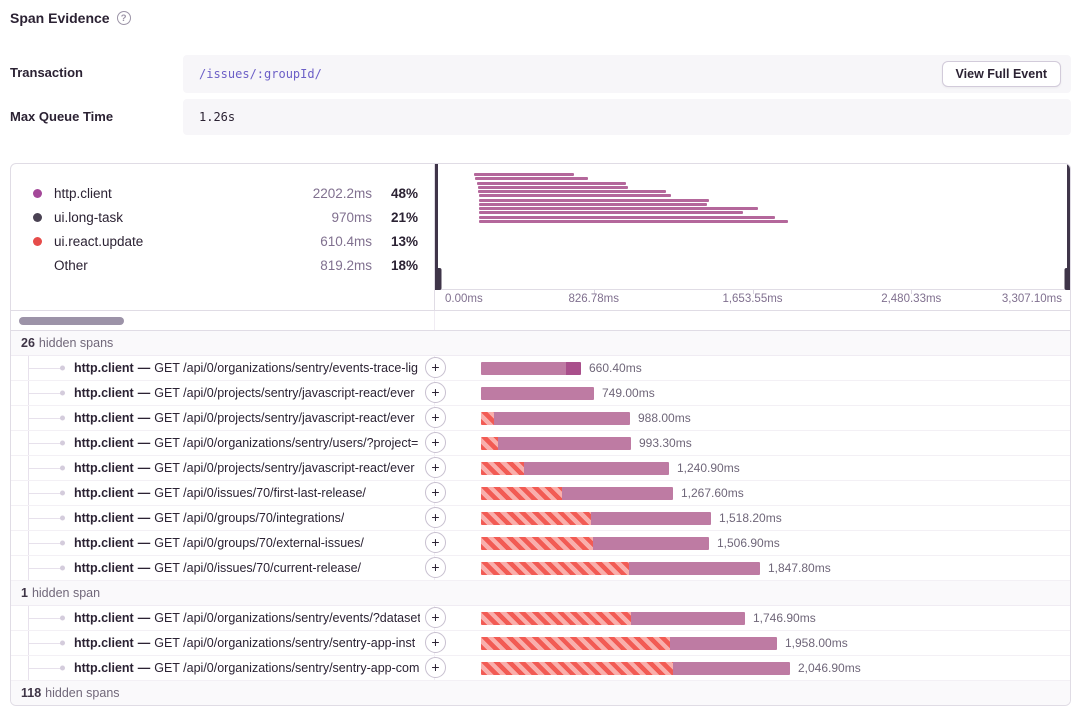 The width and height of the screenshot is (1083, 706). What do you see at coordinates (752, 368) in the screenshot?
I see `span-duration-cell: 660.40ms` at bounding box center [752, 368].